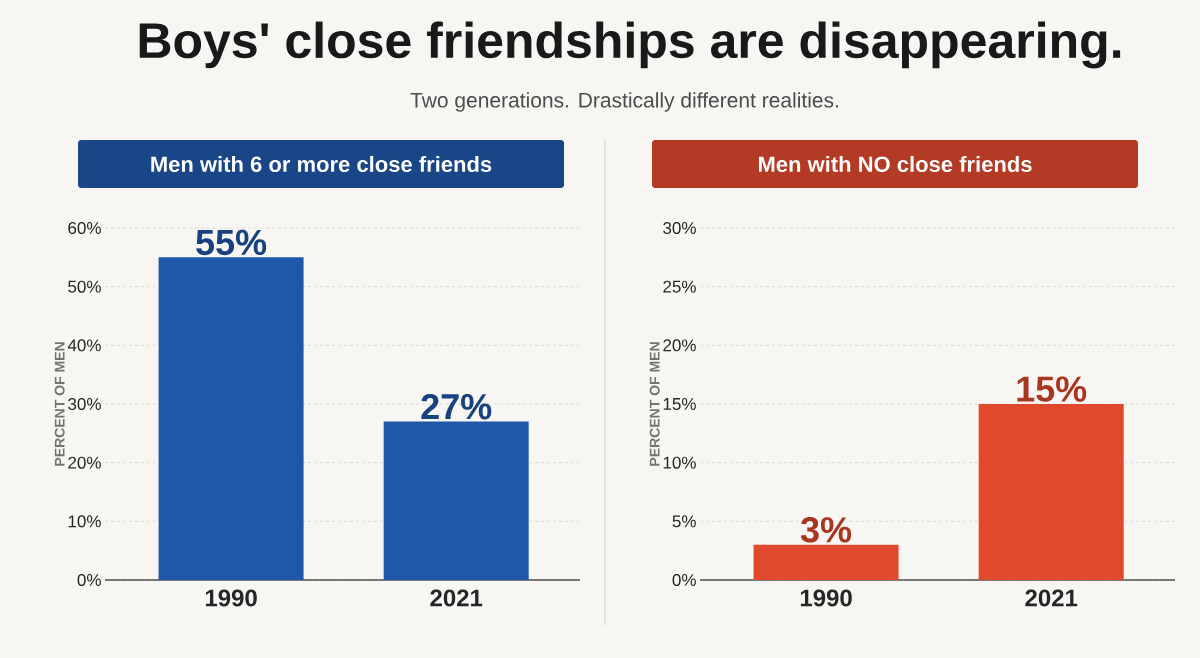 Image resolution: width=1200 pixels, height=658 pixels. I want to click on chart-title: Men with 6 or more close friends, so click(321, 164).